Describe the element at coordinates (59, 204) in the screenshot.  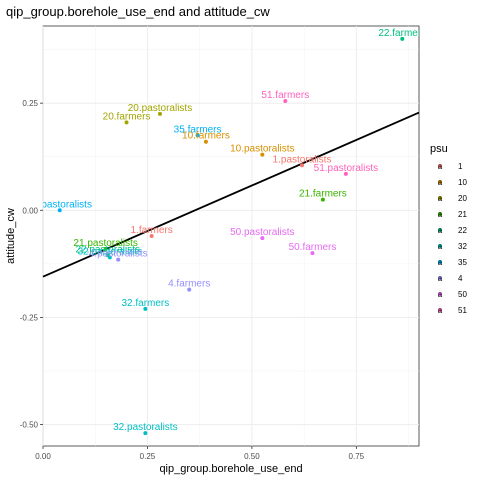
I see `point-label: 35.pastoralists` at that location.